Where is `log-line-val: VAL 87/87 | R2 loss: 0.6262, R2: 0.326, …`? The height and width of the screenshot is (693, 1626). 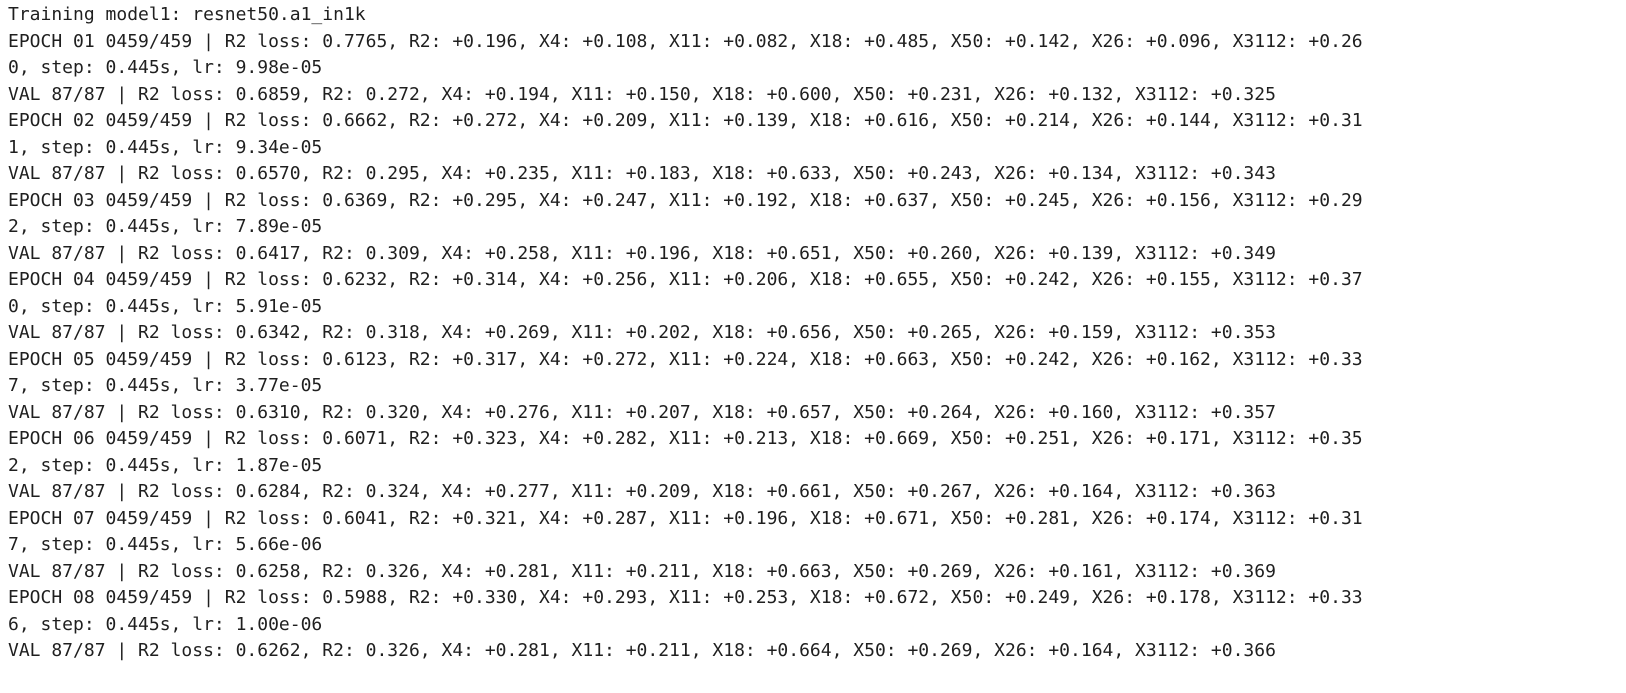
log-line-val: VAL 87/87 | R2 loss: 0.6262, R2: 0.326, … is located at coordinates (642, 650).